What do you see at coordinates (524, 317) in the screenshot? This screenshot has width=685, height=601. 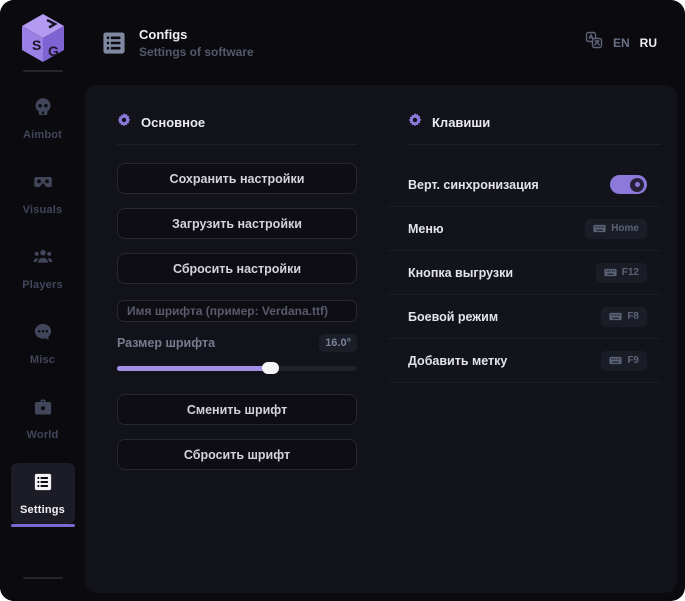 I see `combat-key-row: Боевой режим F8` at bounding box center [524, 317].